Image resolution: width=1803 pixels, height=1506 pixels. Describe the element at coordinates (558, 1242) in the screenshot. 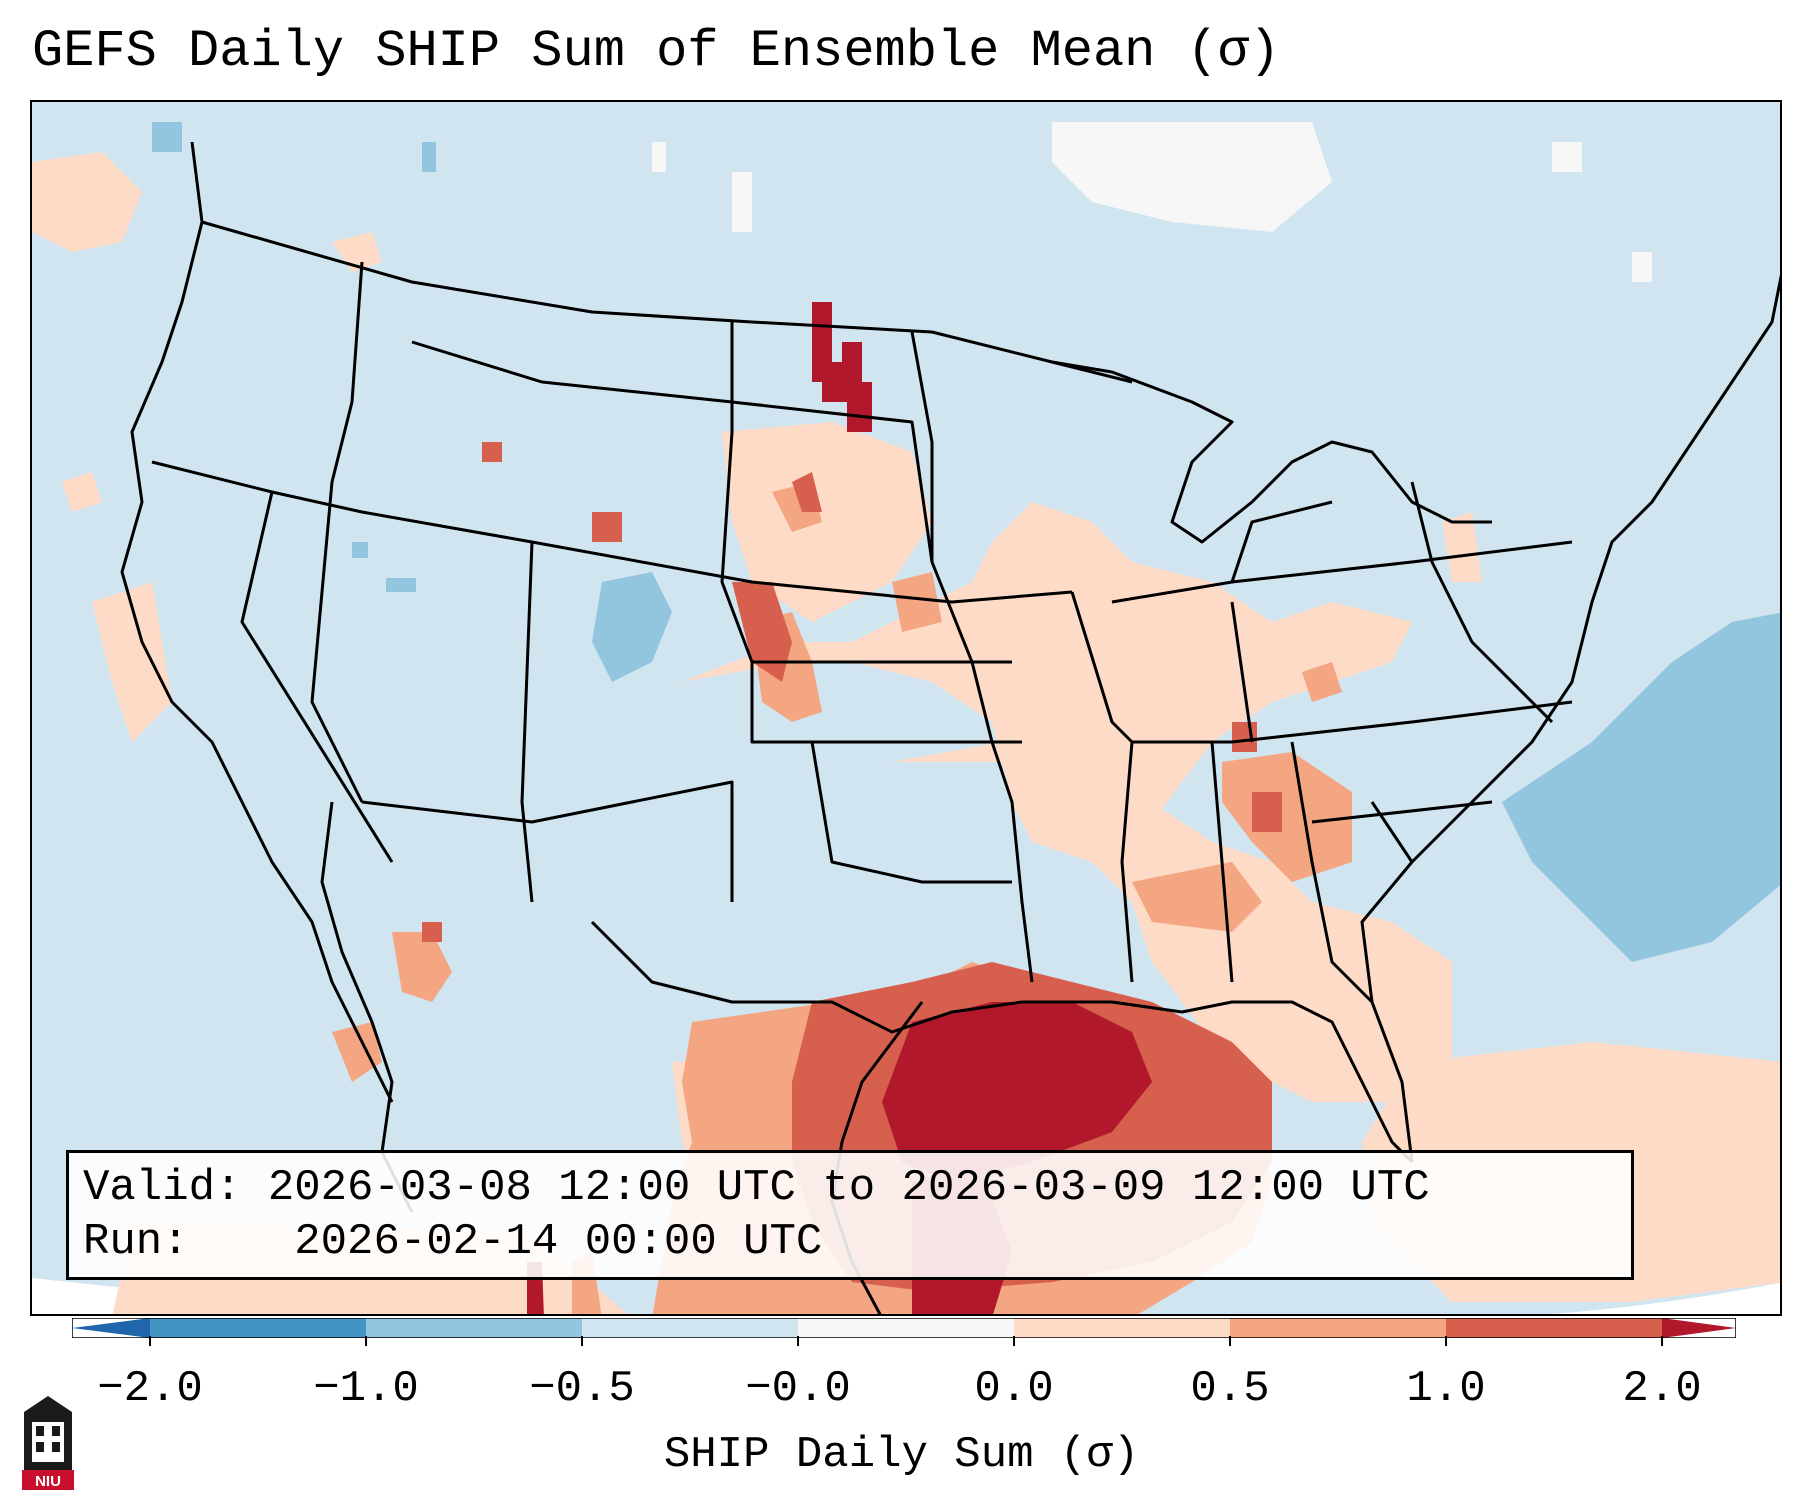

I see `run-time: 2026-02-14 00:00 UTC` at that location.